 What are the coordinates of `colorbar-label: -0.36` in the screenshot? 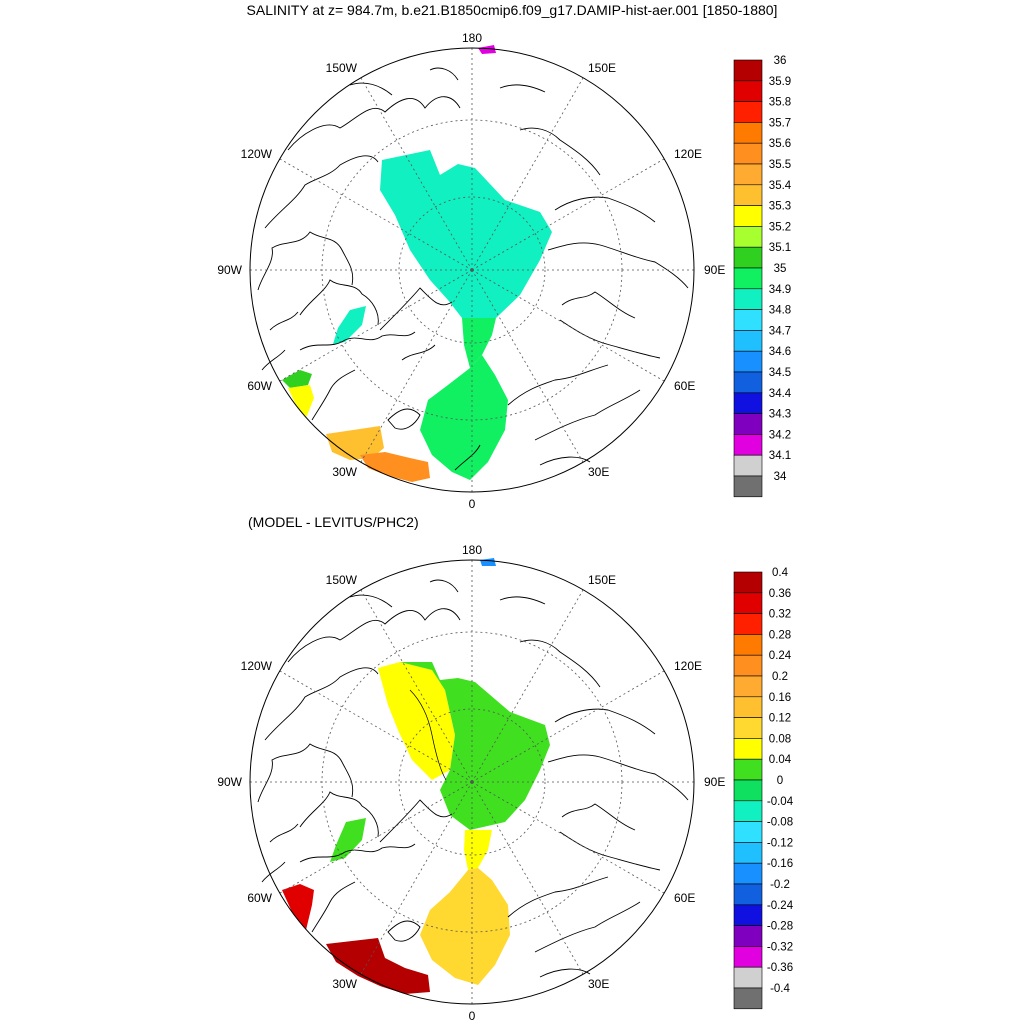 It's located at (780, 968).